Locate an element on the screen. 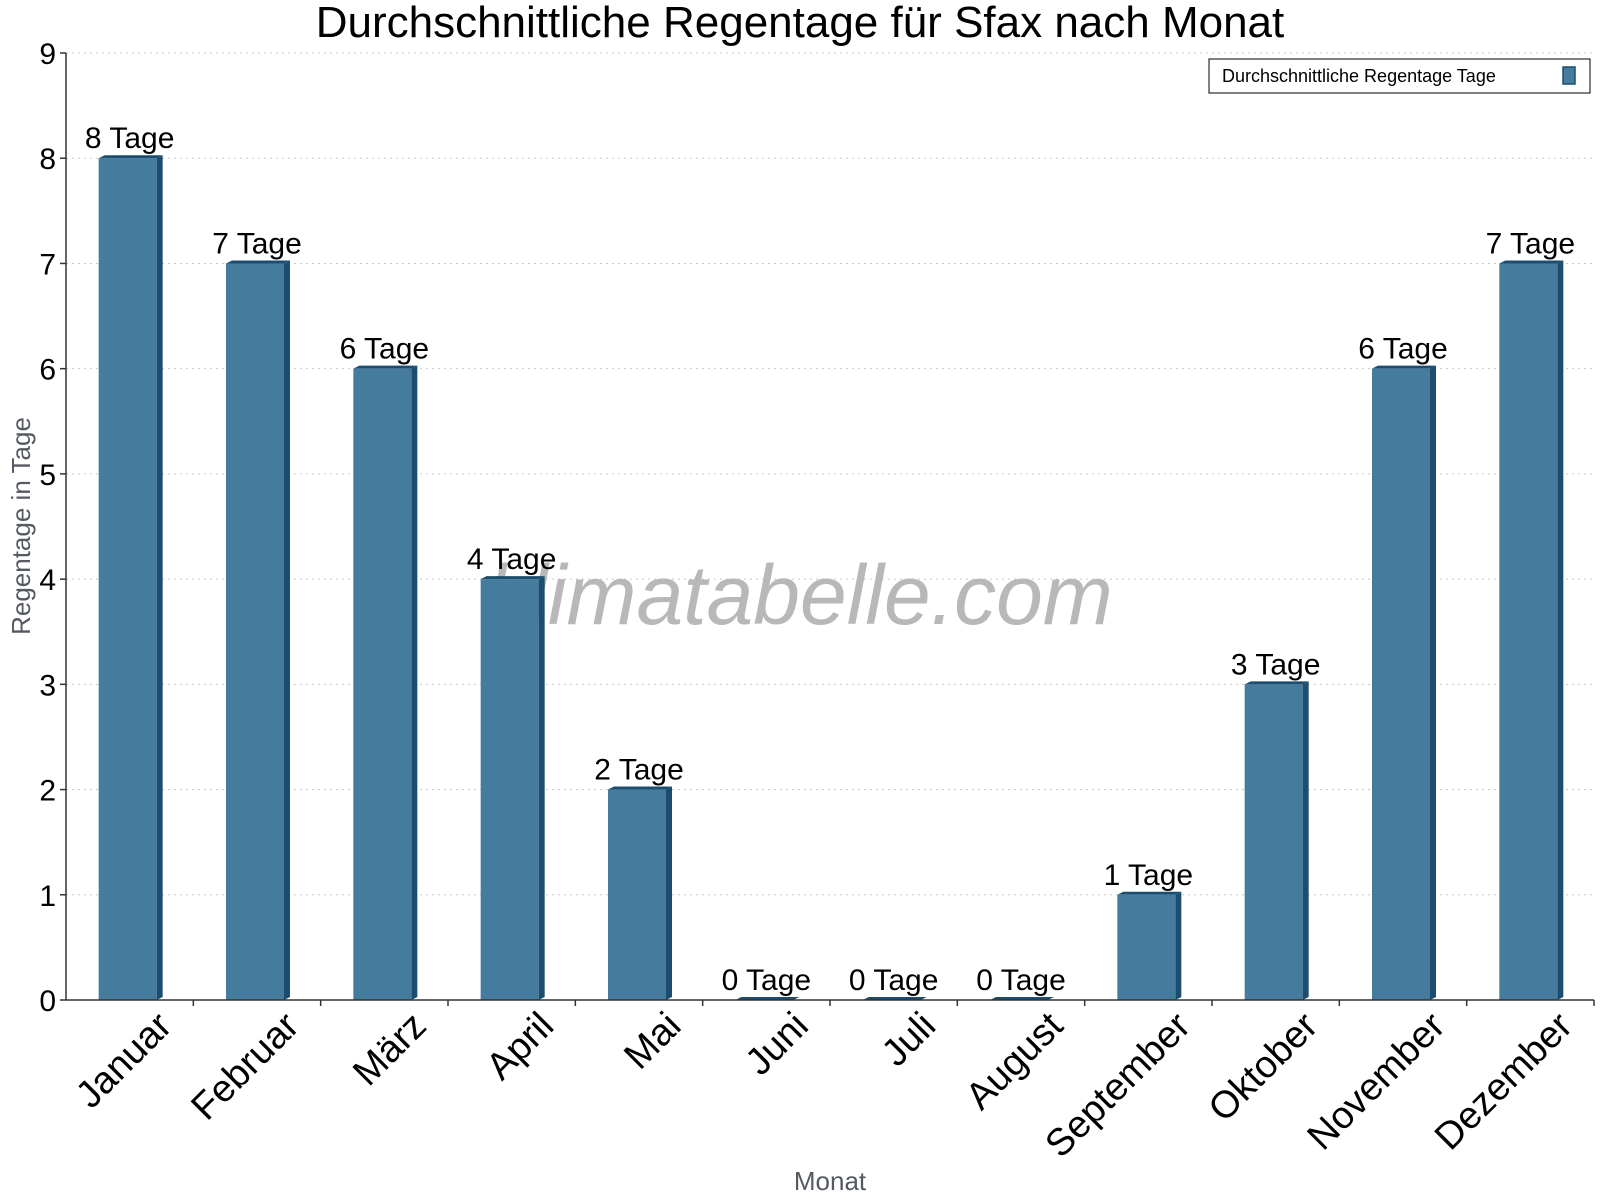 The image size is (1600, 1200). y-tick-label: 6 is located at coordinates (47, 370).